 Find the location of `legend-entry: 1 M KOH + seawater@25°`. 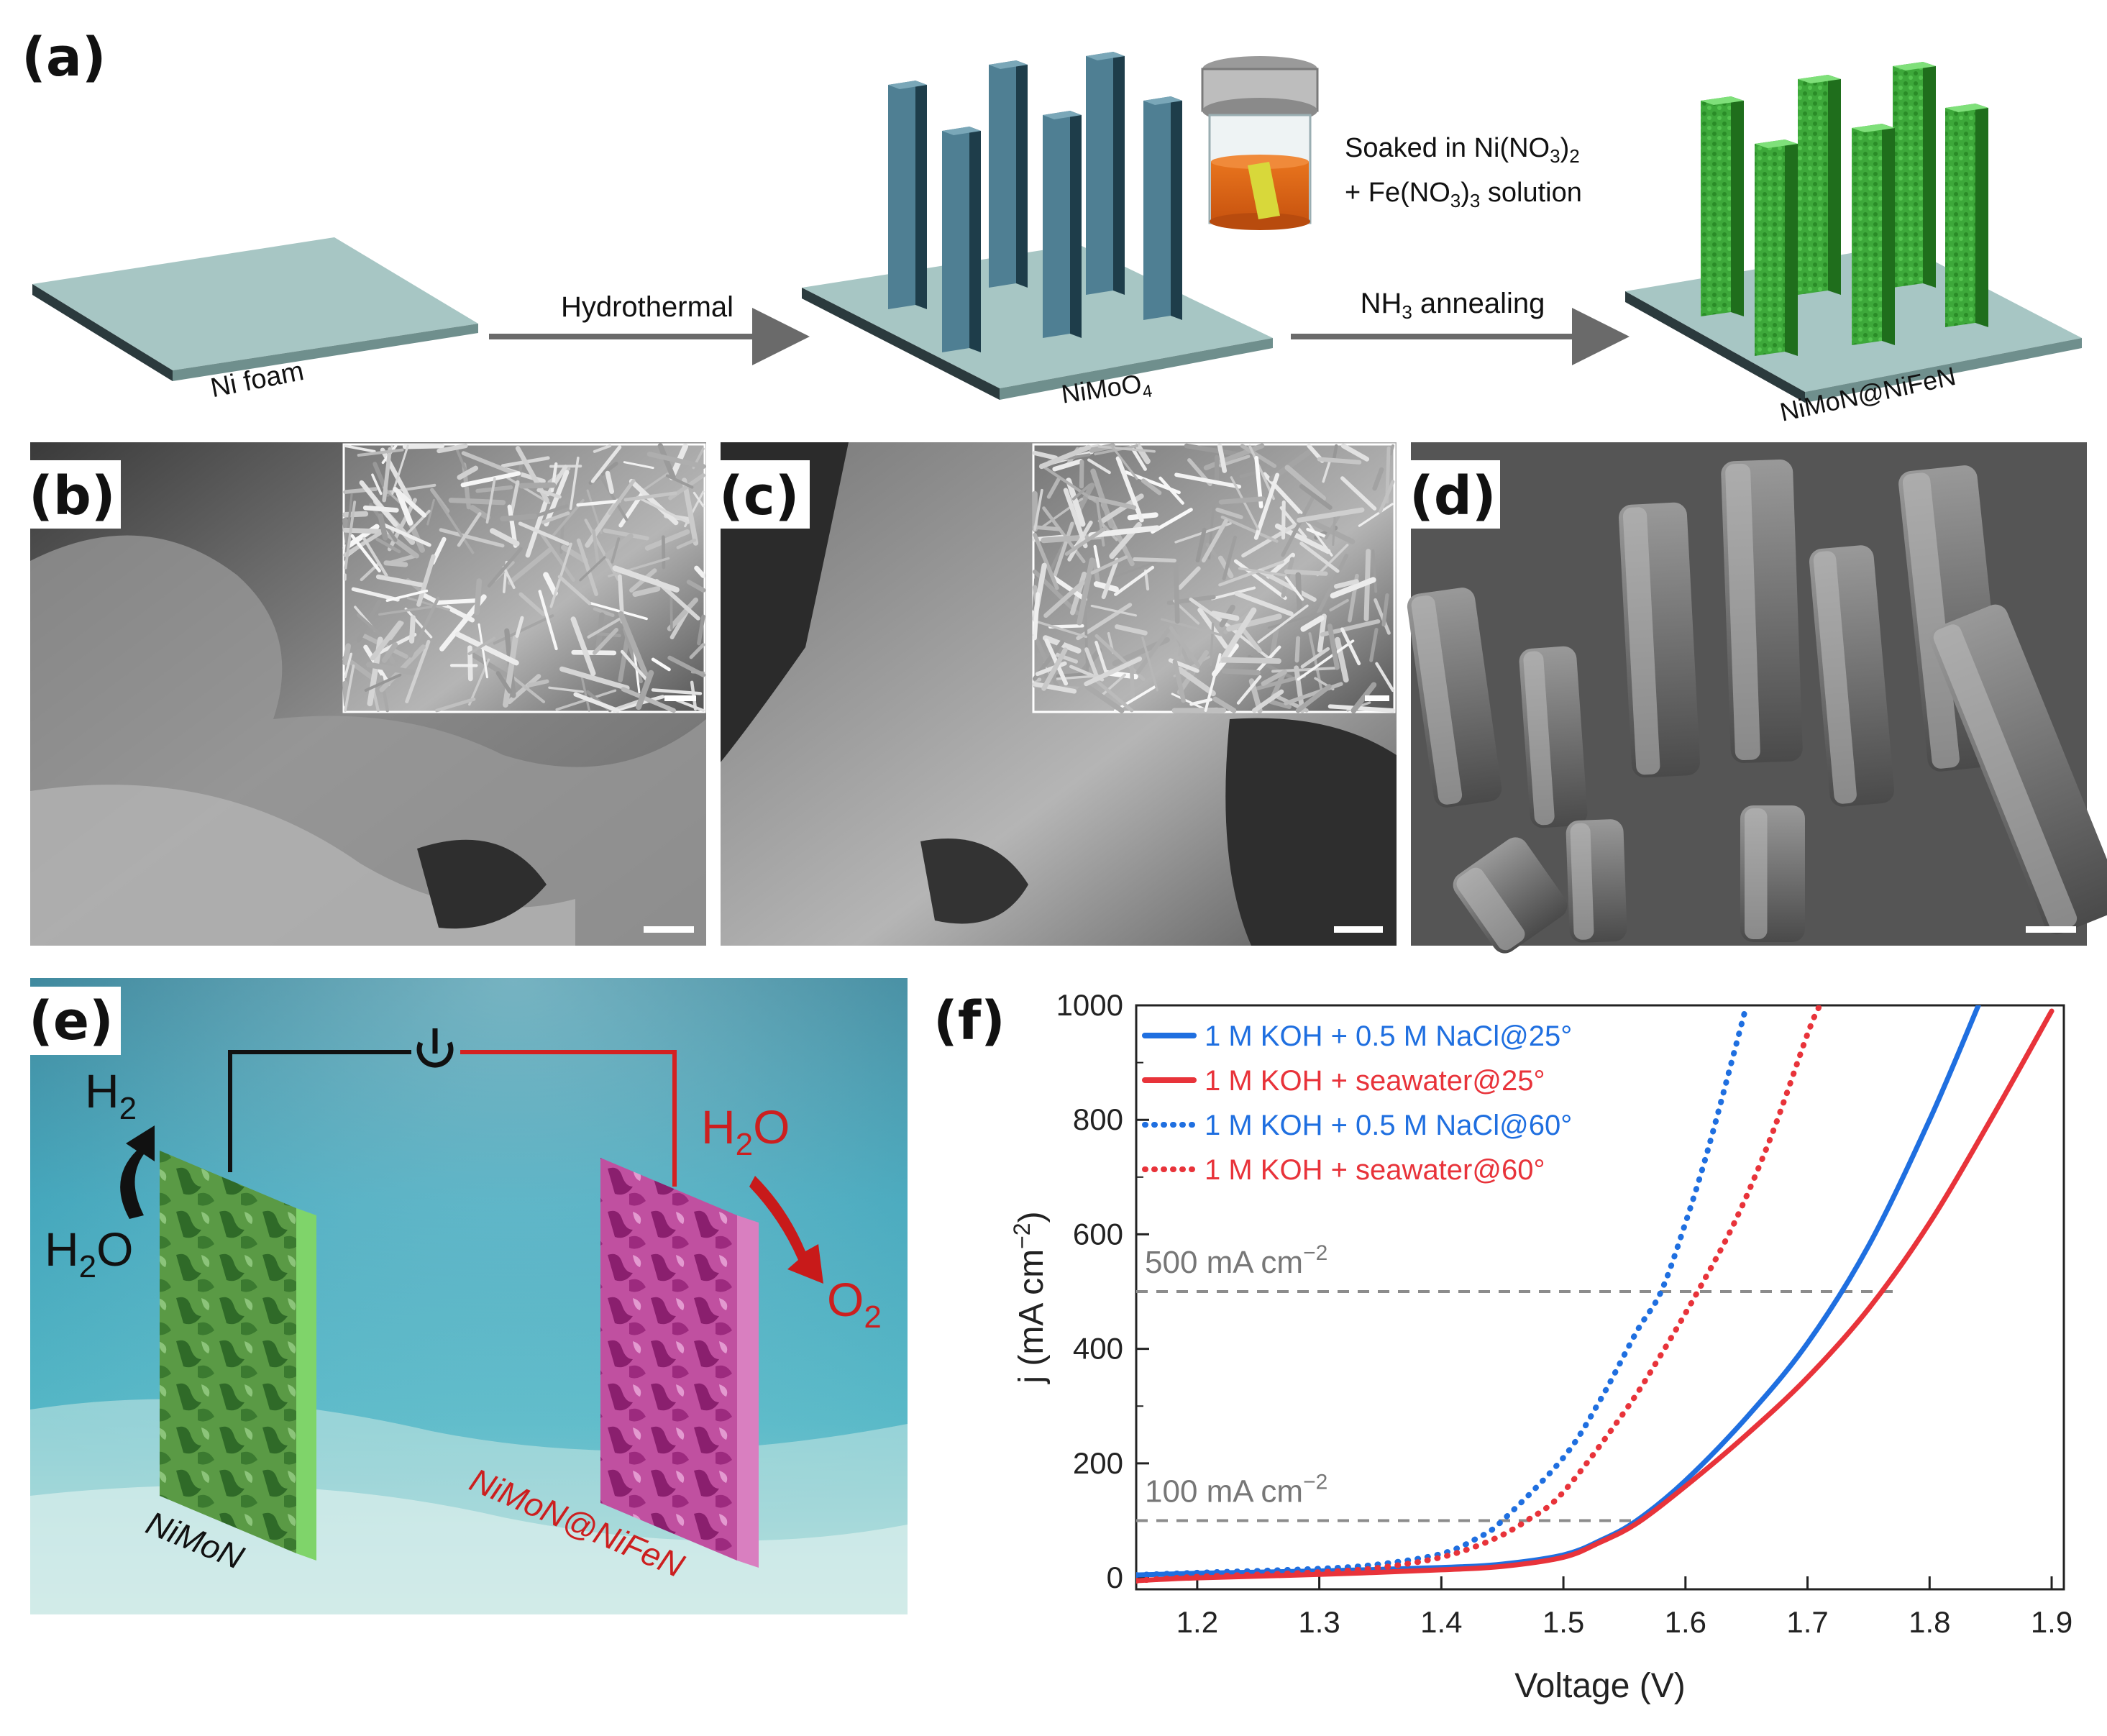

legend-entry: 1 M KOH + seawater@25° is located at coordinates (1375, 1081).